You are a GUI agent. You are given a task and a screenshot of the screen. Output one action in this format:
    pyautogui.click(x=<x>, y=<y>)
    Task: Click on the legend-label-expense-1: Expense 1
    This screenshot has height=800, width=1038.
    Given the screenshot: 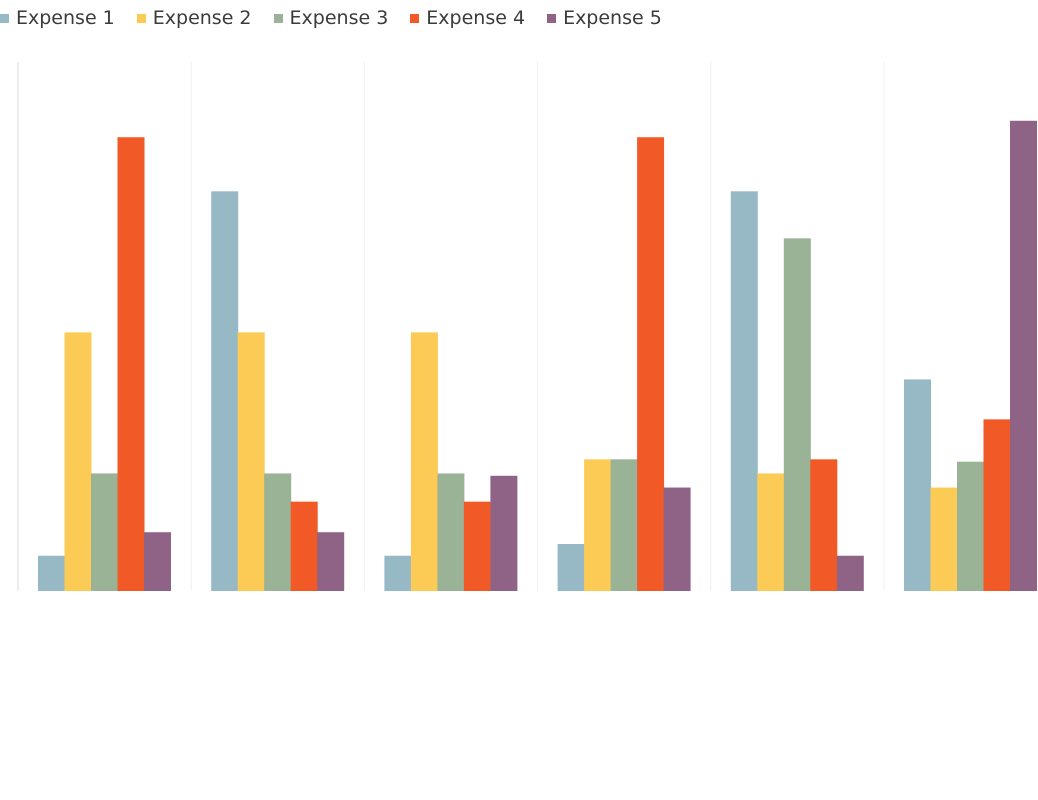 What is the action you would take?
    pyautogui.click(x=65, y=18)
    